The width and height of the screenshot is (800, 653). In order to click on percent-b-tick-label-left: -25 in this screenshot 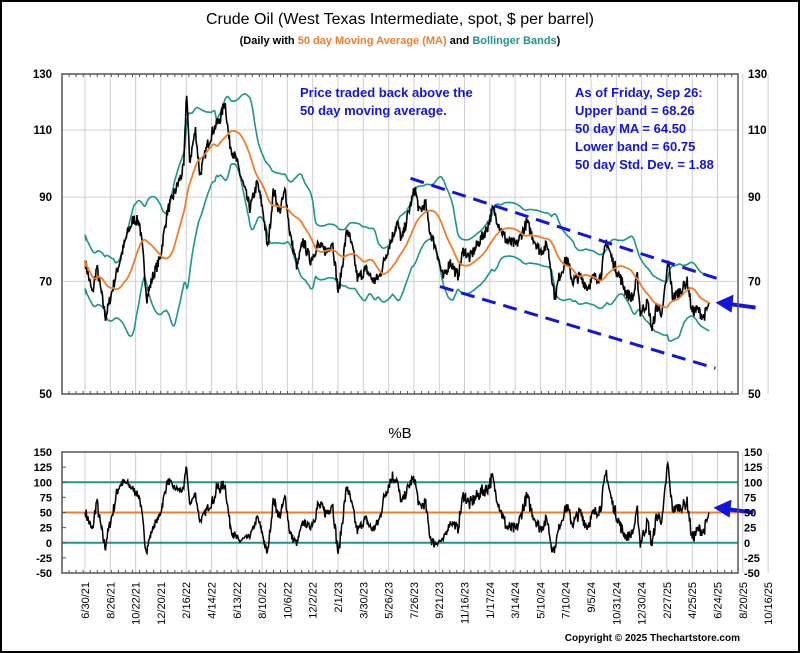, I will do `click(44, 559)`.